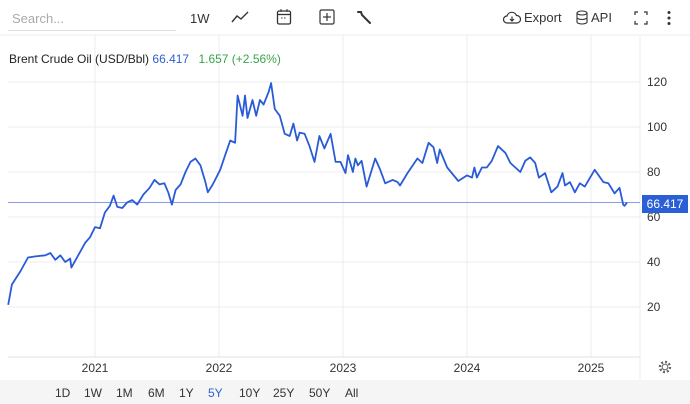 This screenshot has width=690, height=404. What do you see at coordinates (284, 17) in the screenshot?
I see `calendar-icon` at bounding box center [284, 17].